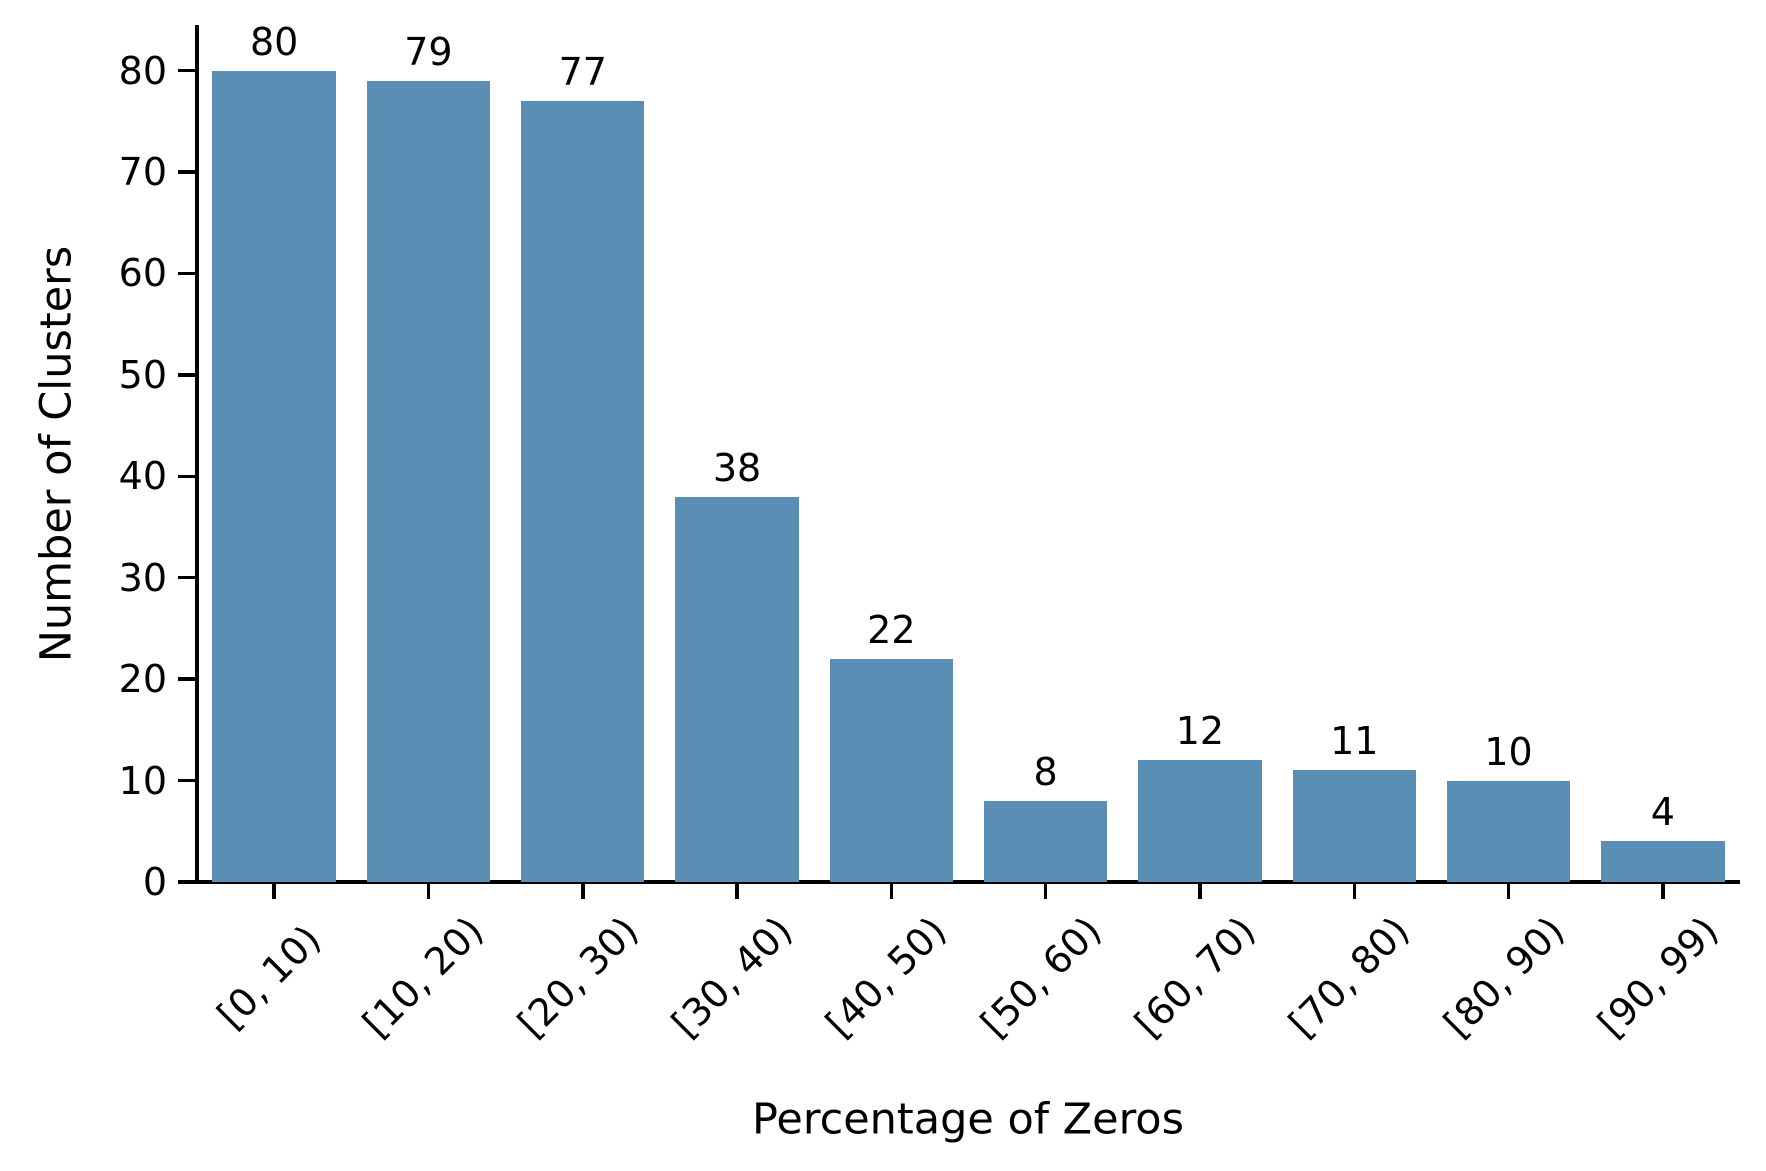 This screenshot has height=1171, width=1766. I want to click on bar-value-label: 10, so click(1508, 751).